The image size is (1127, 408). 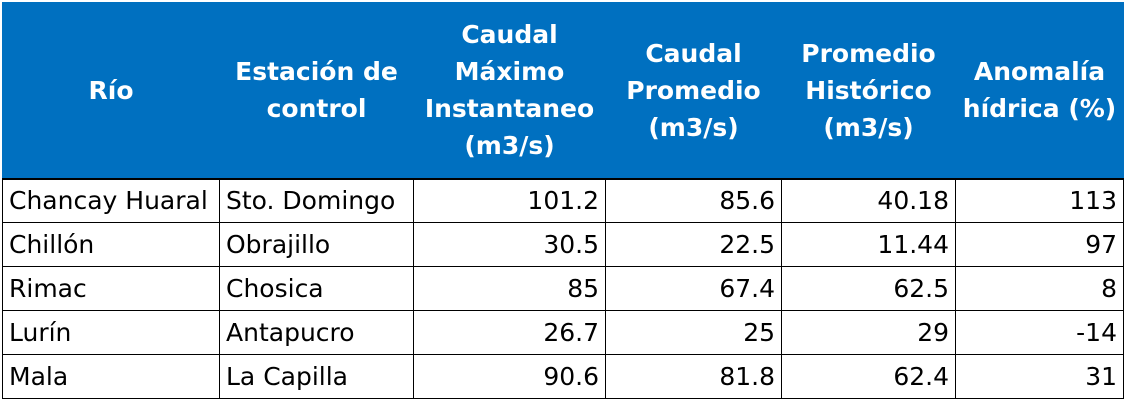 What do you see at coordinates (509, 376) in the screenshot?
I see `cell-caudal-maximo: 90.6` at bounding box center [509, 376].